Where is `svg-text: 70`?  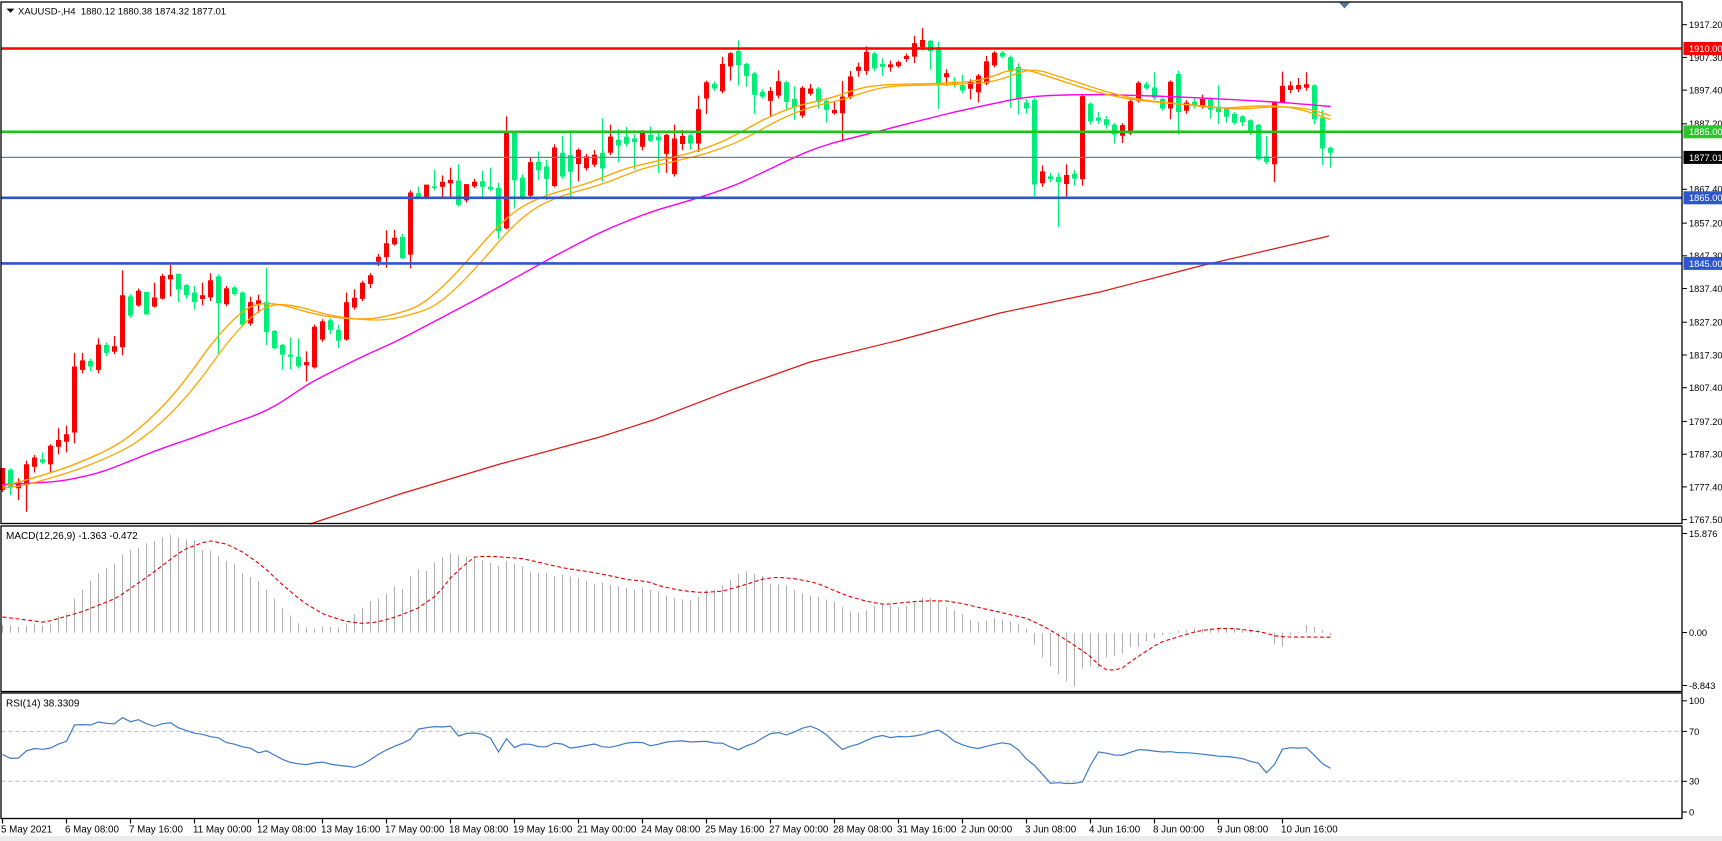
svg-text: 70 is located at coordinates (1694, 732).